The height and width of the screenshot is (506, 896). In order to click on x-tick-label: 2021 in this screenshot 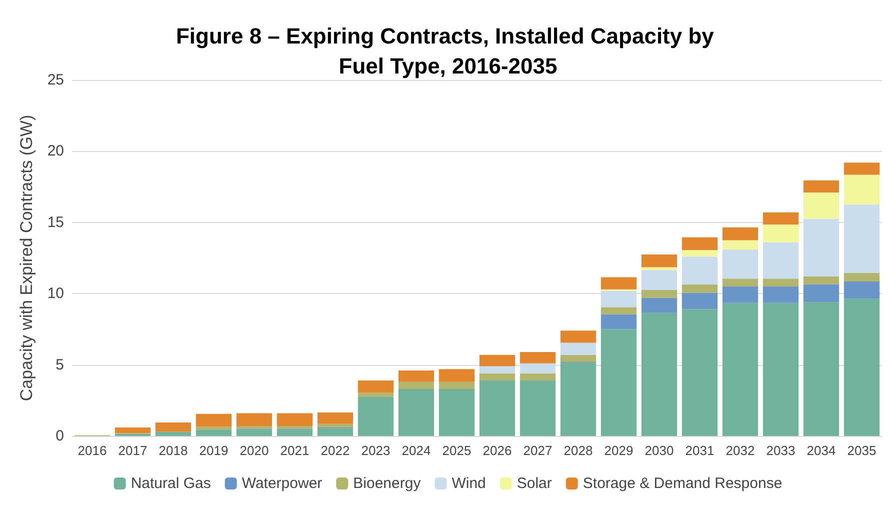, I will do `click(295, 450)`.